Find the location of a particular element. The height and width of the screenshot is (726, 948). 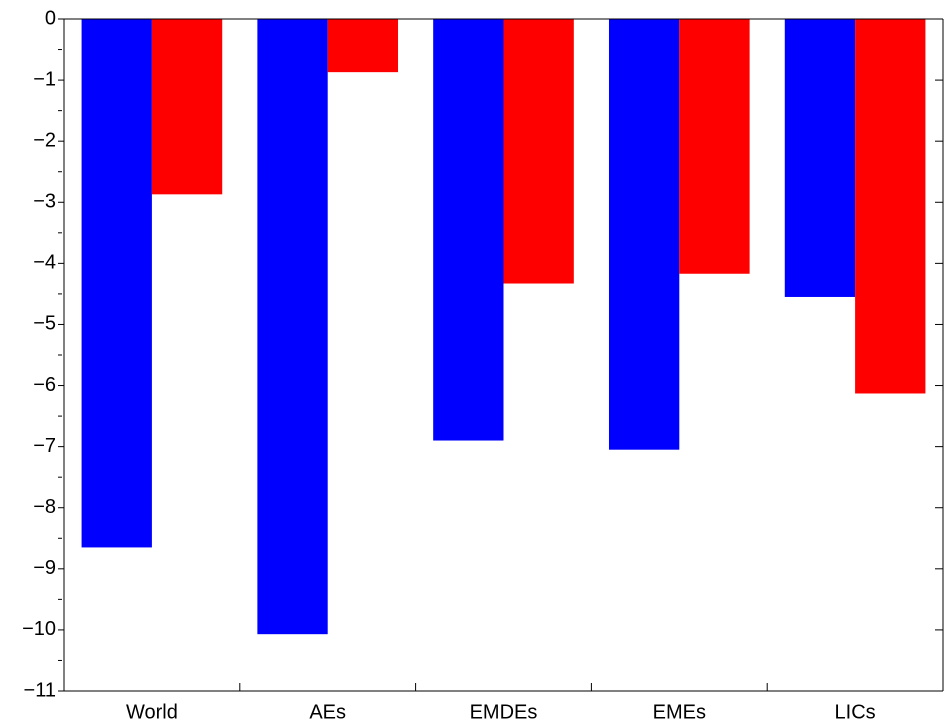

x-tick-label: EMDEs is located at coordinates (504, 712).